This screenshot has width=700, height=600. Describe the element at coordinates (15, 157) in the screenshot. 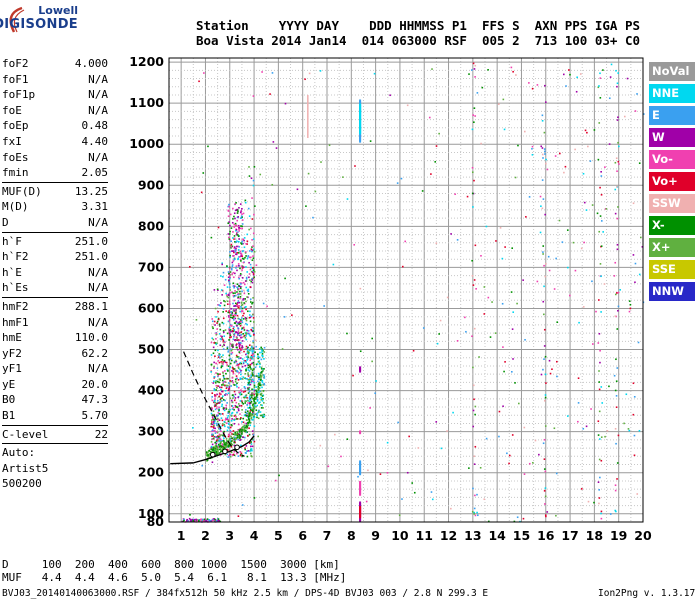

I see `param-label: foEs` at that location.